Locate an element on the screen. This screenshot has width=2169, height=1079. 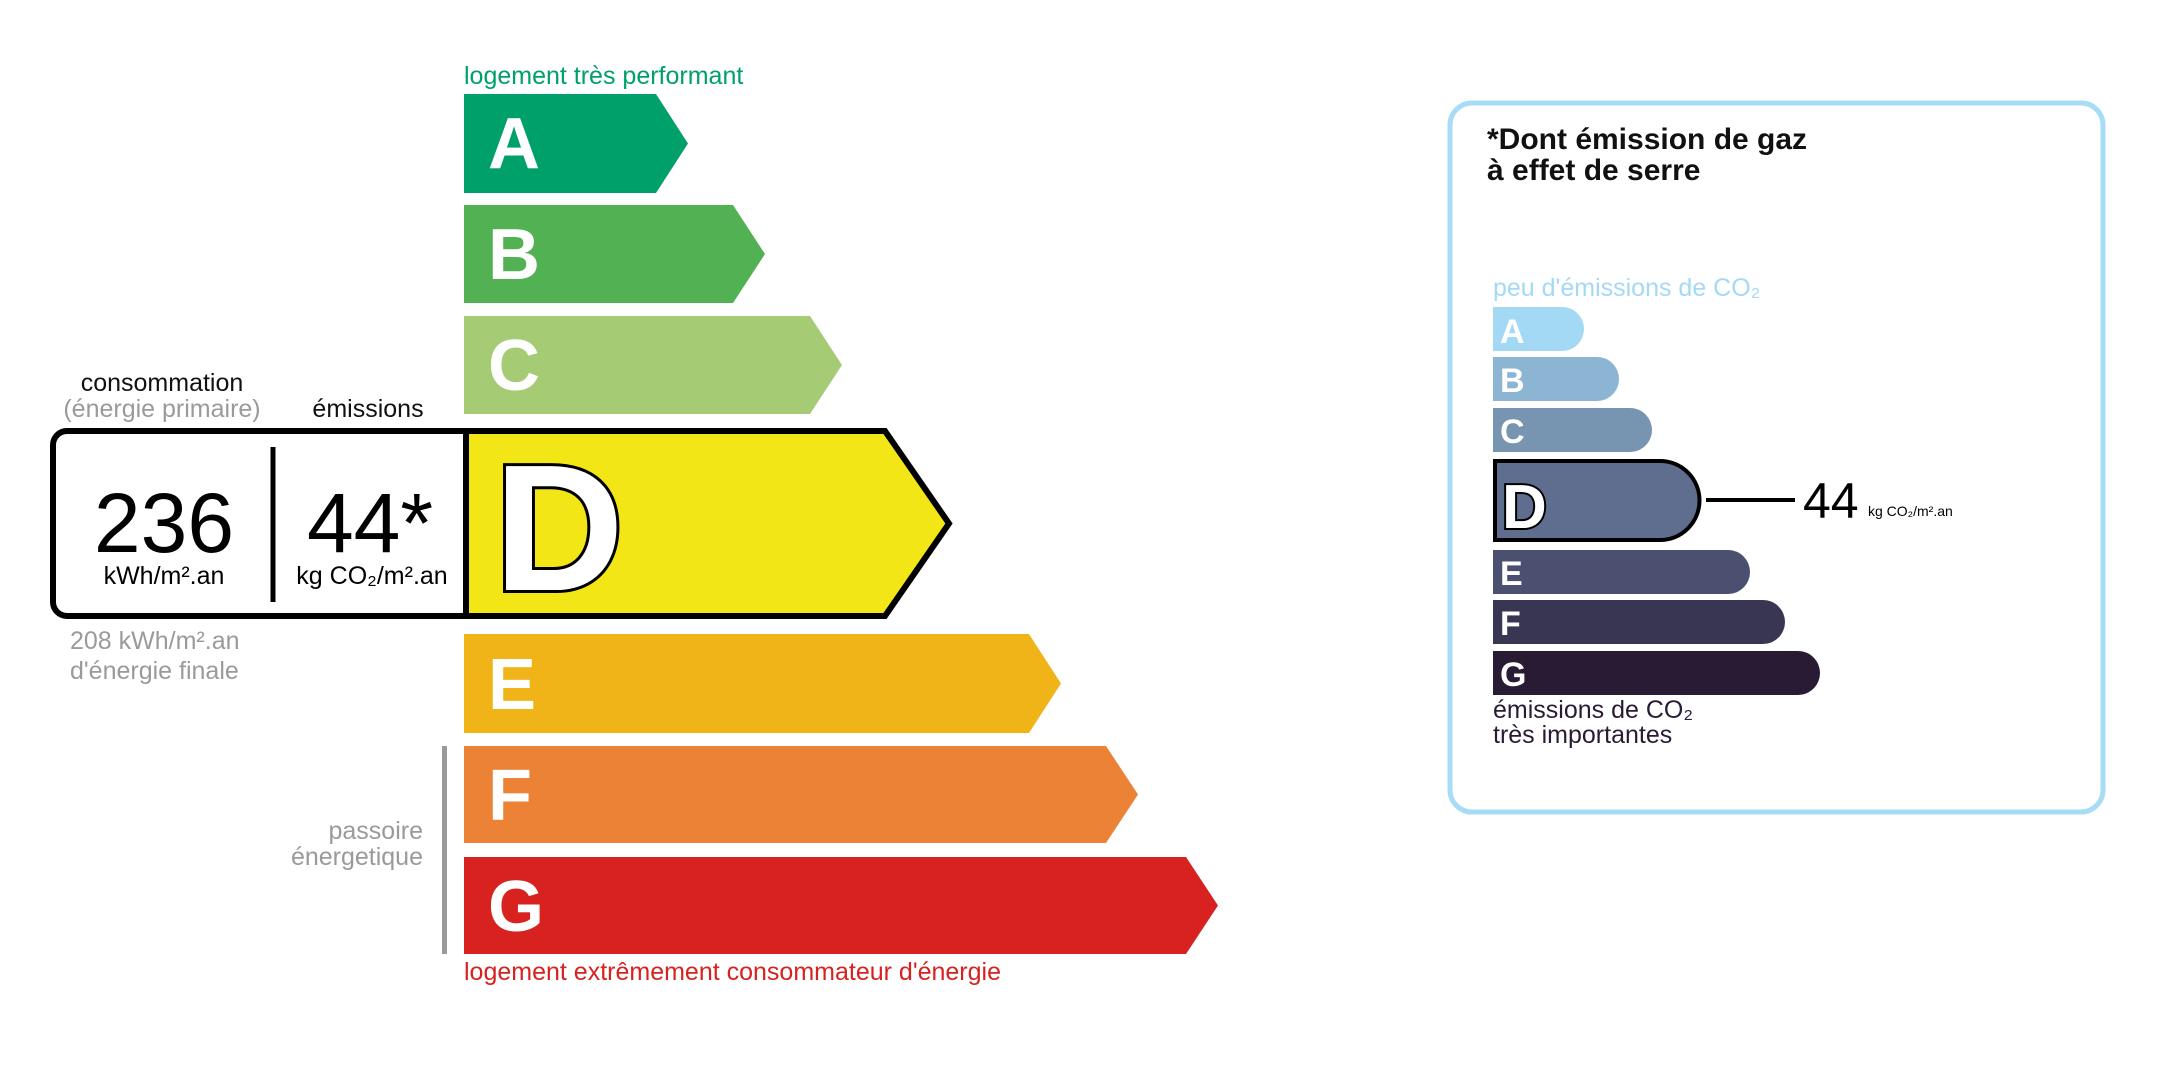
energy-bar-b is located at coordinates (614, 254).